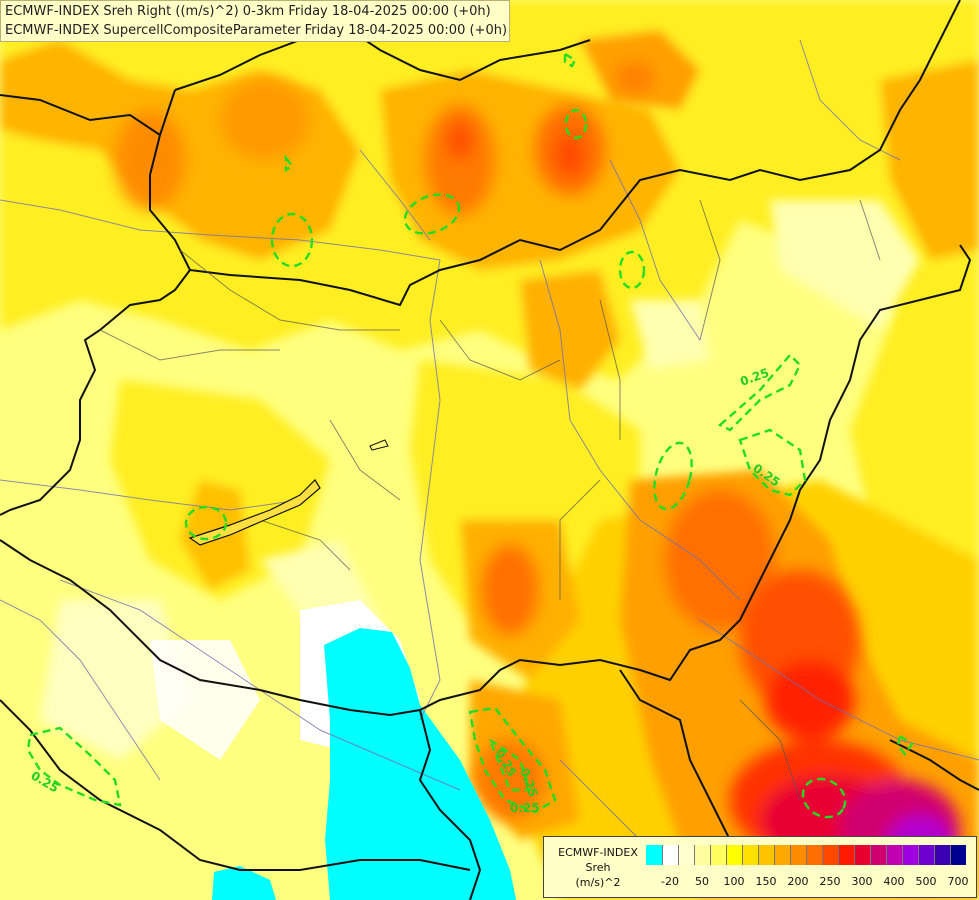 The image size is (979, 900). What do you see at coordinates (798, 881) in the screenshot?
I see `legend-tick-label: 200` at bounding box center [798, 881].